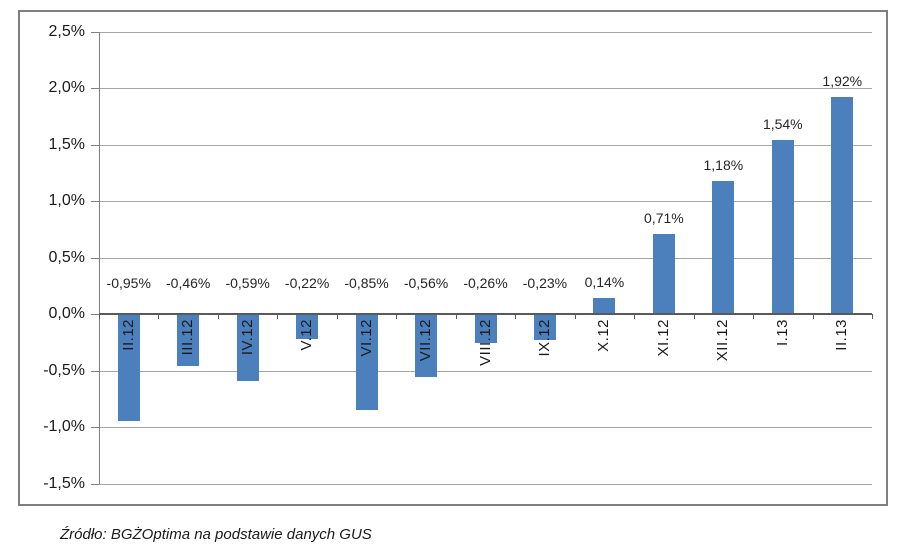  I want to click on category-label: VIII.12, so click(485, 342).